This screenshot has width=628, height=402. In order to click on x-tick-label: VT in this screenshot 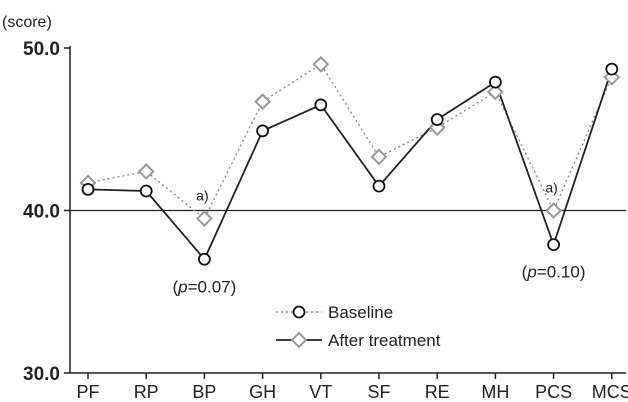, I will do `click(320, 392)`.